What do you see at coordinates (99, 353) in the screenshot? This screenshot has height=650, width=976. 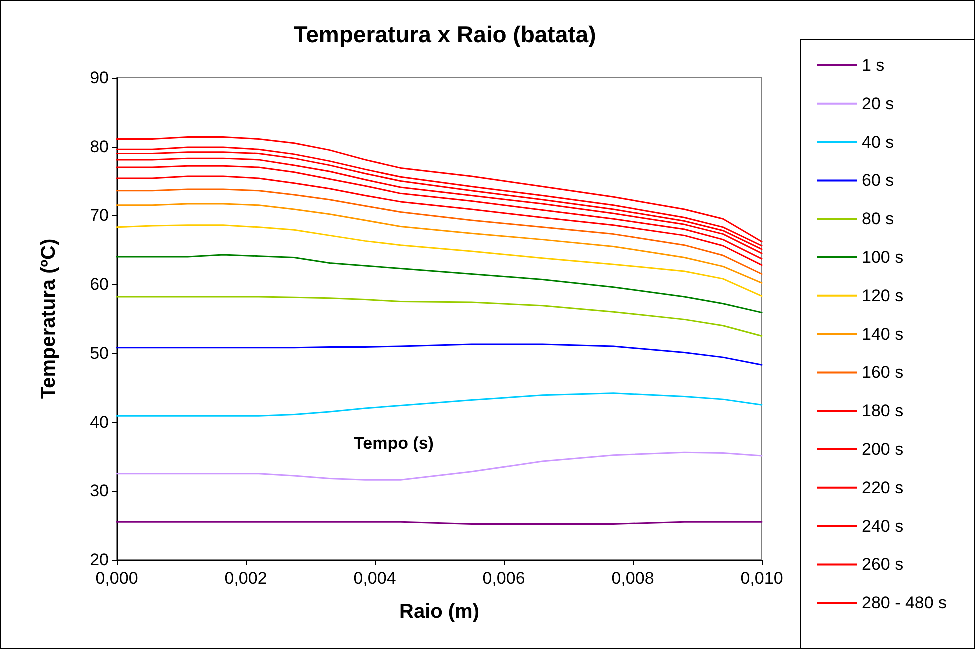 I see `y-tick-label: 50` at bounding box center [99, 353].